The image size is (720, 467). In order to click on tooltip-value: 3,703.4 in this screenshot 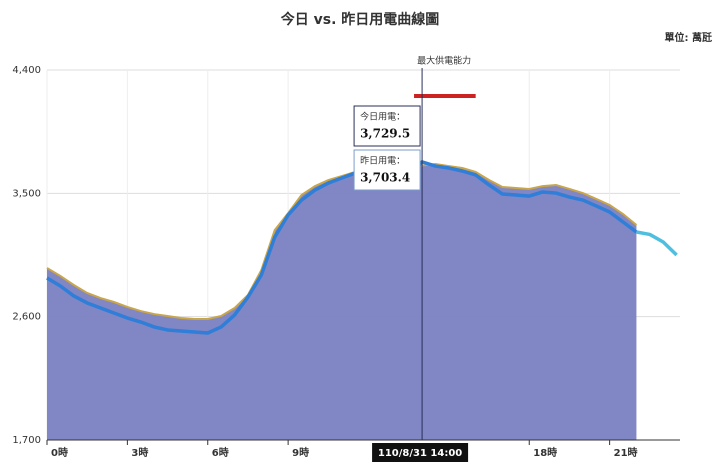, I will do `click(385, 178)`.